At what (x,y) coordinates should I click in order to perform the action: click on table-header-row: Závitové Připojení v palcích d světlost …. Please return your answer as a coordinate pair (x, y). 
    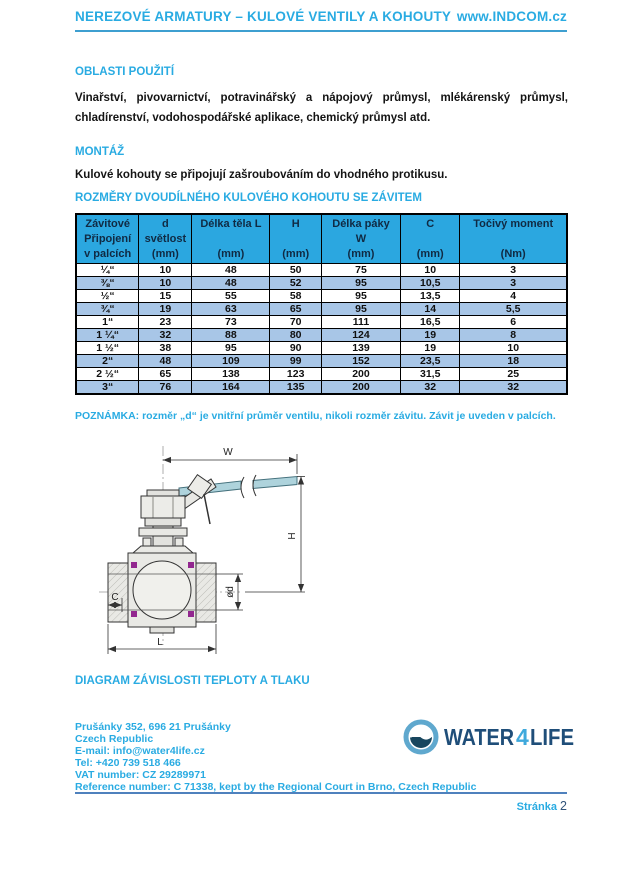
    Looking at the image, I should click on (321, 238).